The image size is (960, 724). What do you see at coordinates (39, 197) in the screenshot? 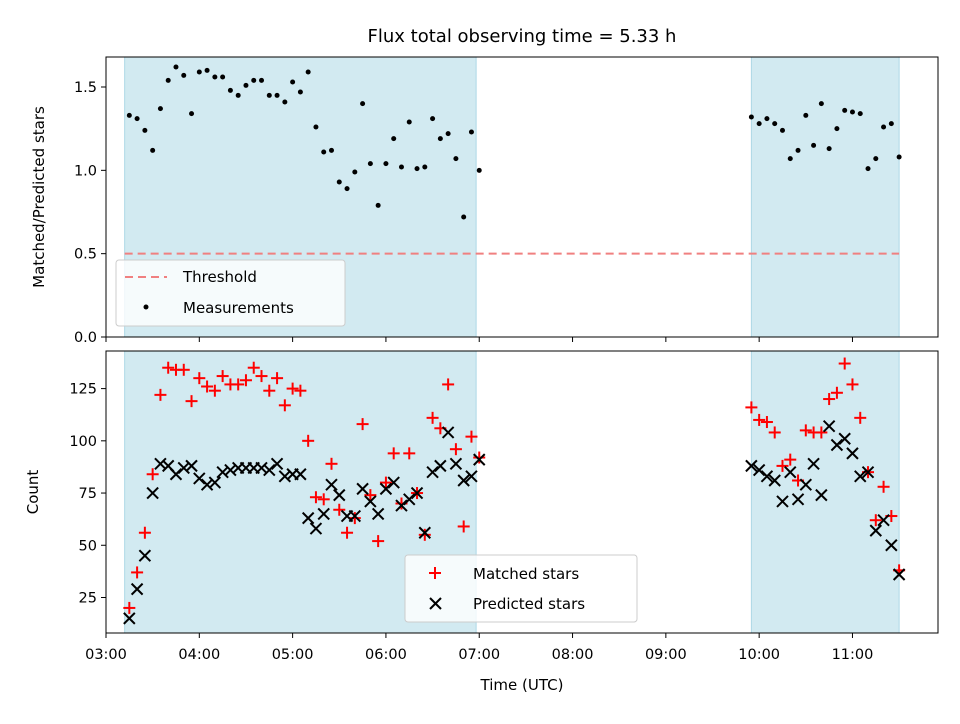
I see `ratio-y-axis-label: Matched/Predicted stars` at bounding box center [39, 197].